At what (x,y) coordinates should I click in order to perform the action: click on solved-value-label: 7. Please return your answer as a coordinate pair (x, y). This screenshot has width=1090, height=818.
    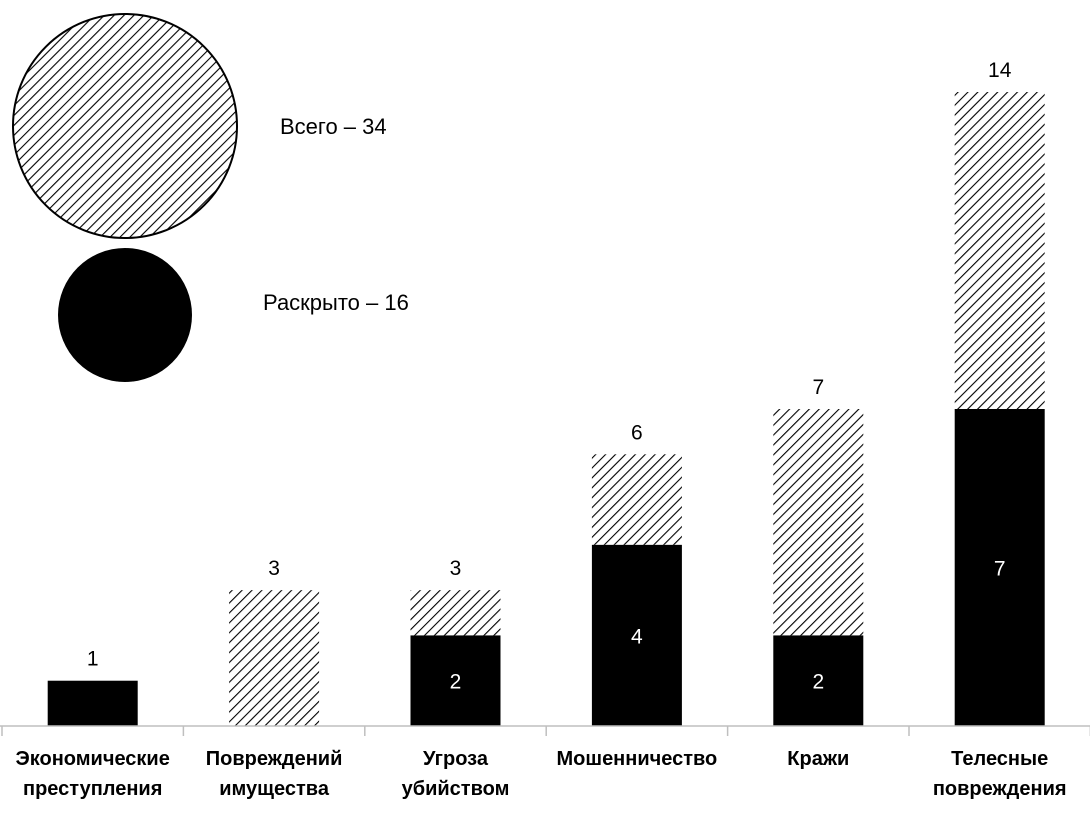
    Looking at the image, I should click on (1000, 569).